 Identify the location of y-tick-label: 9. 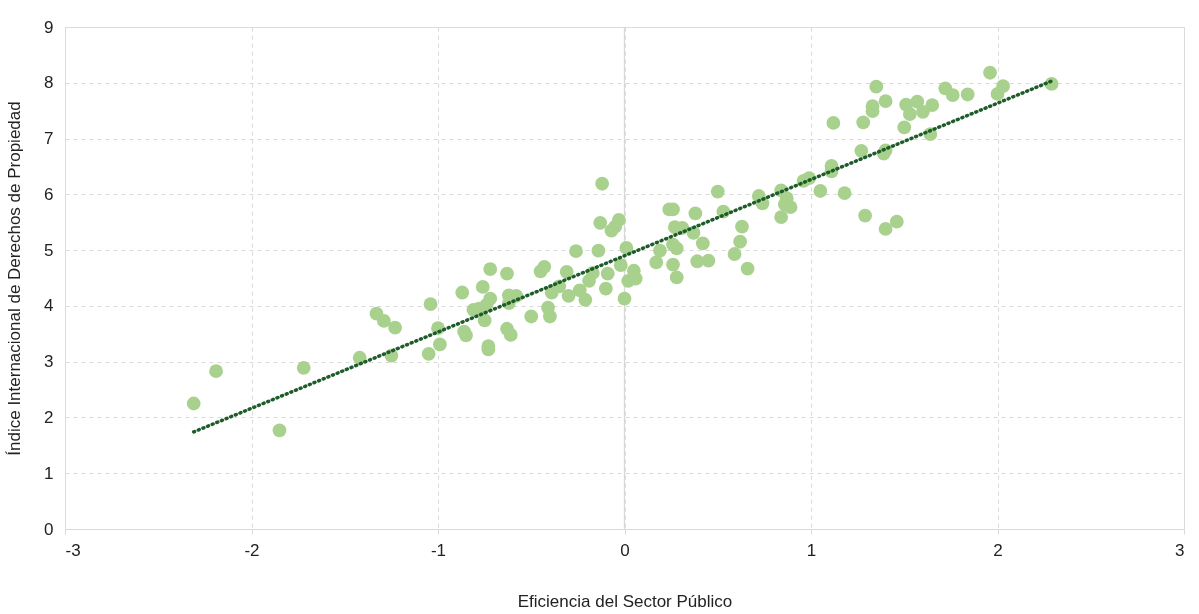
(49, 27).